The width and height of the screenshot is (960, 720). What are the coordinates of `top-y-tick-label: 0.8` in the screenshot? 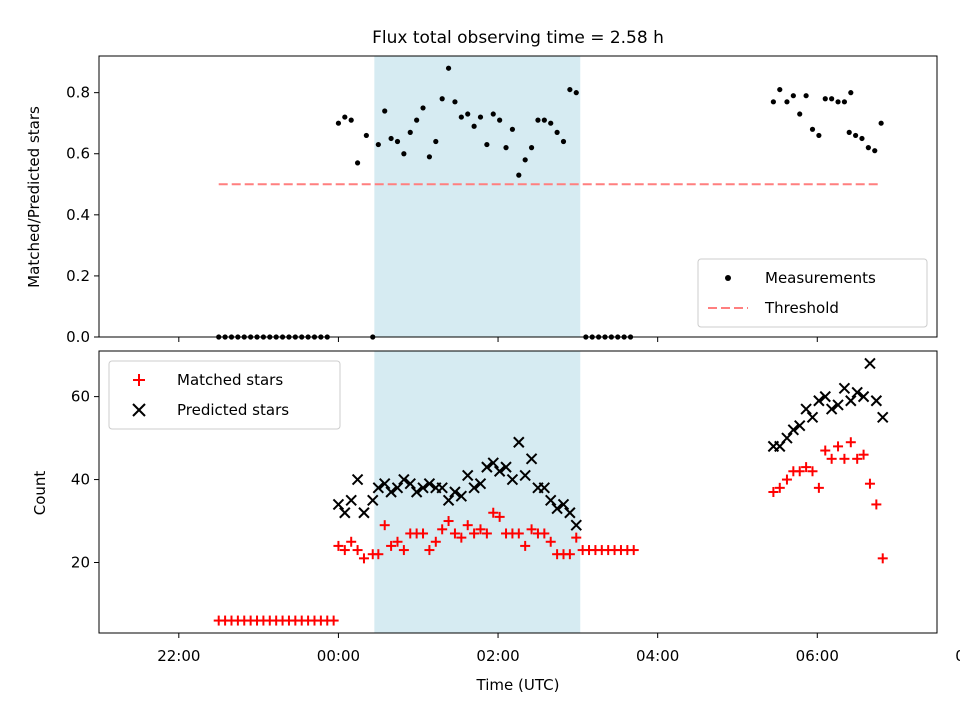 It's located at (78, 93).